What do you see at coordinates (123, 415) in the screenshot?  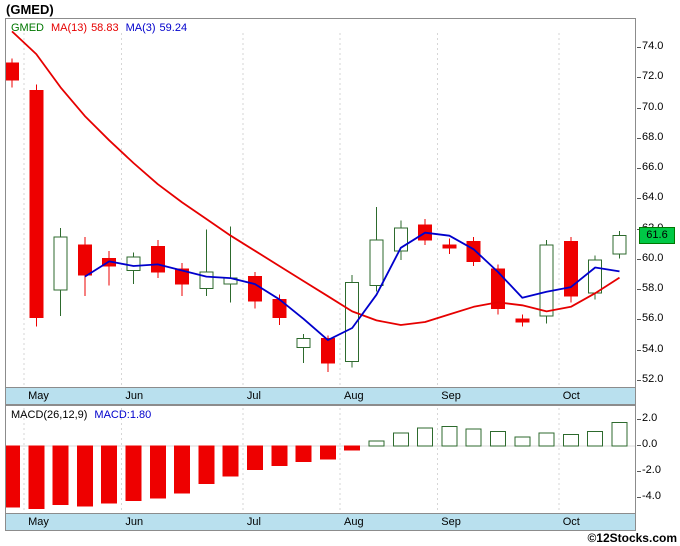 I see `macd-value-label: MACD:1.80` at bounding box center [123, 415].